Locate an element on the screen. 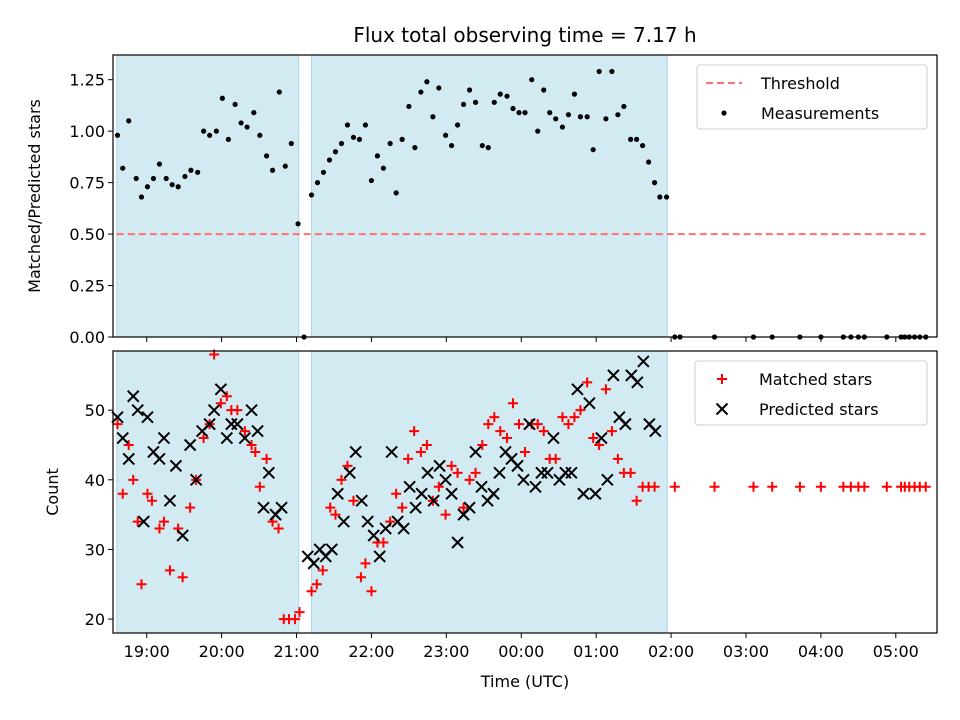  legend: Threshold Measurements is located at coordinates (812, 97).